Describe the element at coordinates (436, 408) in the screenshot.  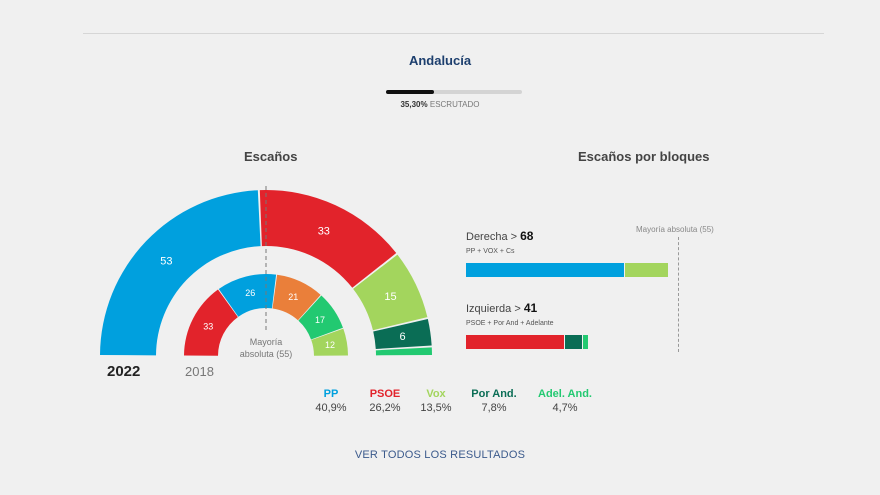
I see `legend-party-pct: 13,5%` at that location.